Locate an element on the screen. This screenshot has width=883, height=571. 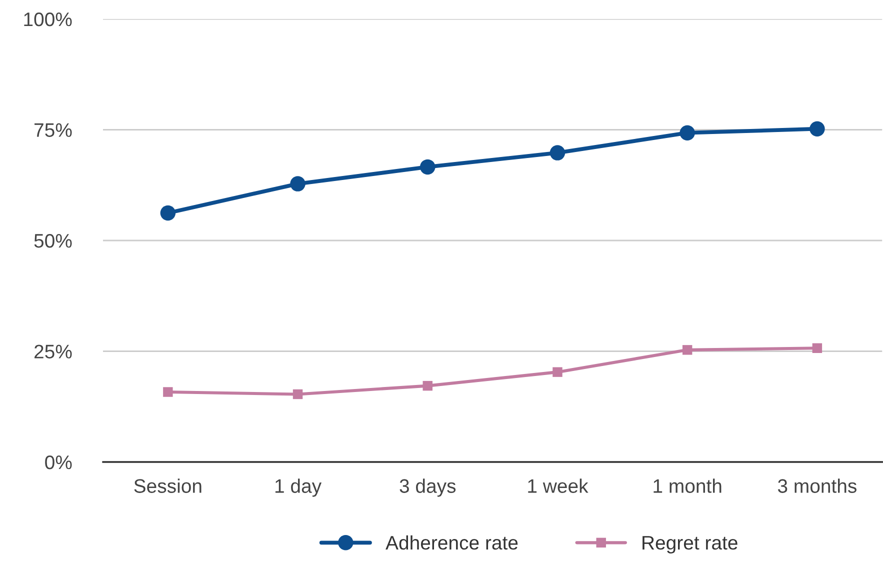
y-tick-label: 0% is located at coordinates (58, 462).